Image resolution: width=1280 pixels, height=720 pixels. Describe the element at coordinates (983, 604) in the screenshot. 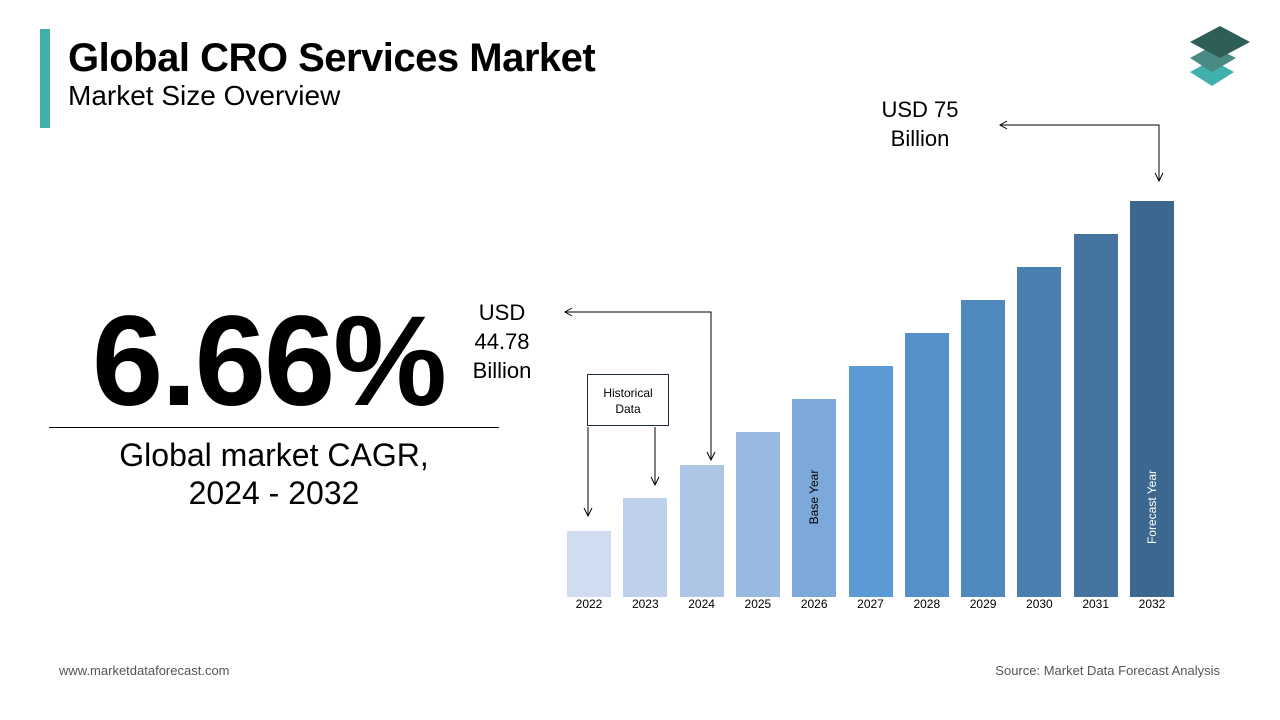

I see `x-tick-label: 2029` at that location.